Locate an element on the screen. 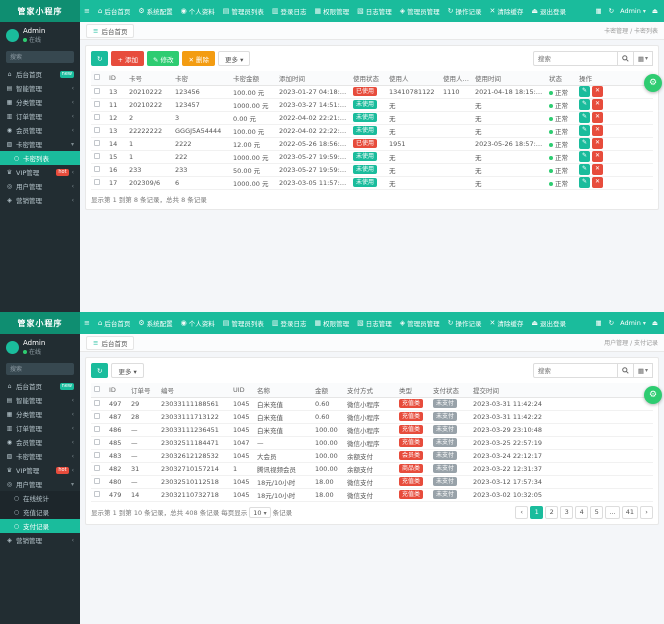 Image resolution: width=664 pixels, height=624 pixels. refresh-button: ↻ is located at coordinates (100, 370).